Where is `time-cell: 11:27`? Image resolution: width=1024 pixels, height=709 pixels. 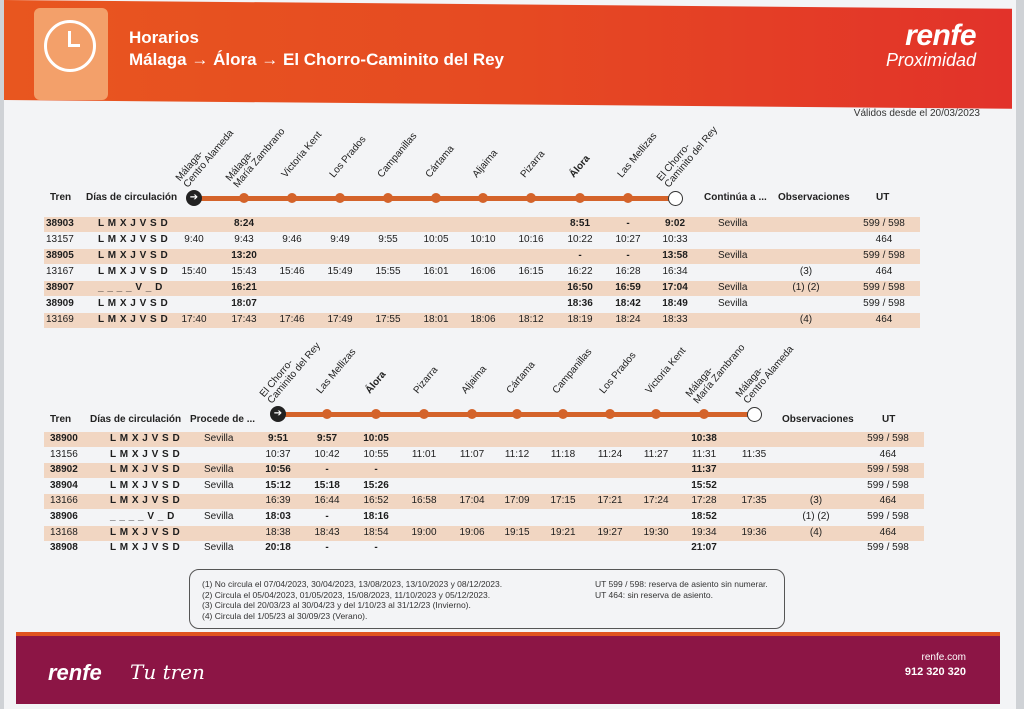
time-cell: 11:27 is located at coordinates (656, 454).